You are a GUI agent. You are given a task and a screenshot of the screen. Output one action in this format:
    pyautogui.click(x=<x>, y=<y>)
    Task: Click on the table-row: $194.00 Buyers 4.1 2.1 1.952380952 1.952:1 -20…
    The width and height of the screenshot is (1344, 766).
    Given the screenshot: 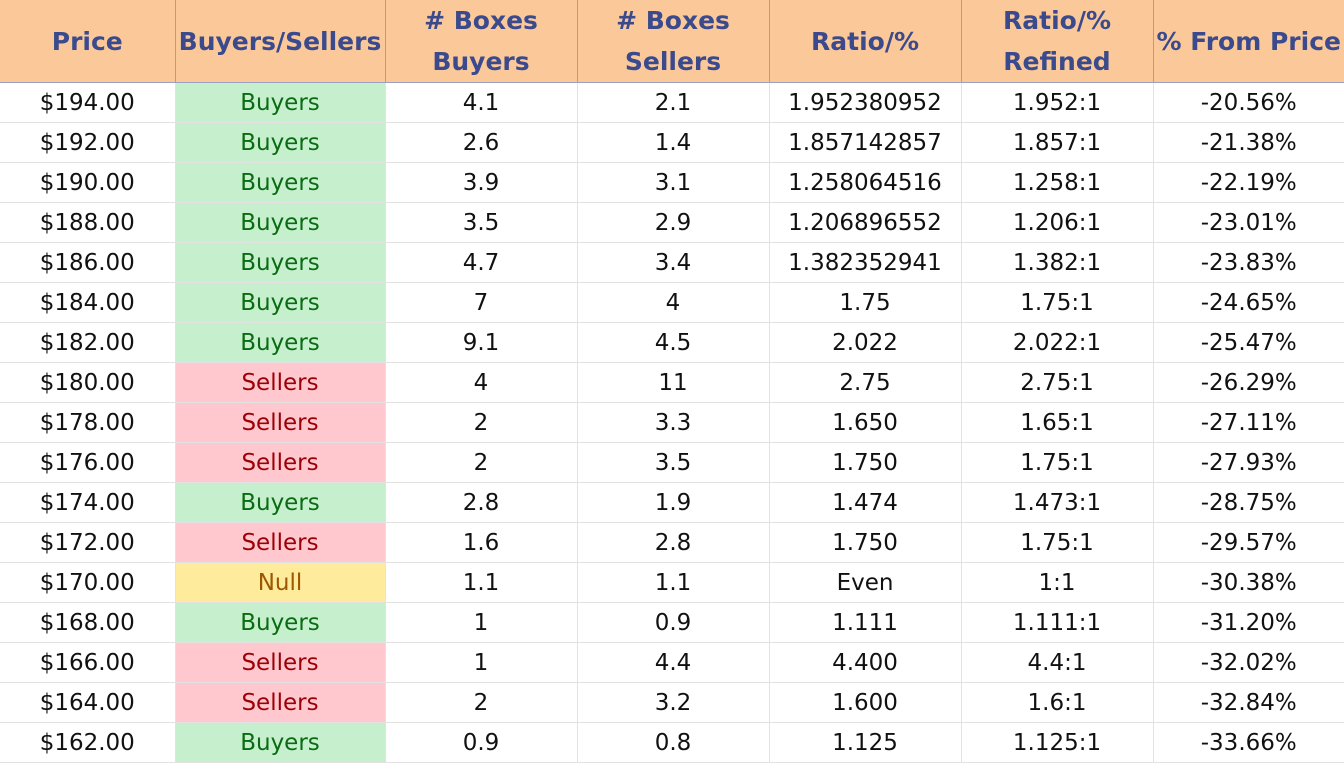 What is the action you would take?
    pyautogui.click(x=672, y=102)
    